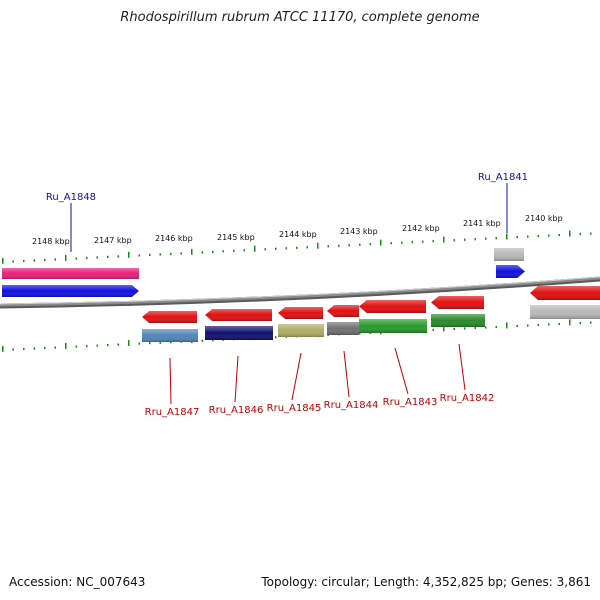 Image resolution: width=600 pixels, height=600 pixels. Describe the element at coordinates (298, 234) in the screenshot. I see `kbp-tick-label: 2144 kbp` at that location.